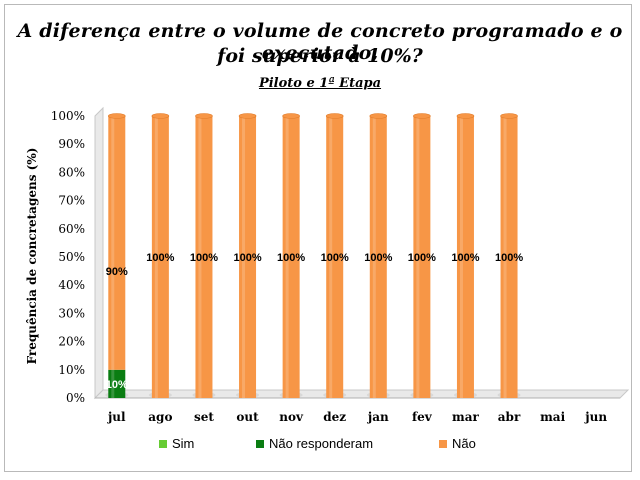 This screenshot has height=480, width=640. What do you see at coordinates (116, 417) in the screenshot?
I see `x-tick-label: jul` at bounding box center [116, 417].